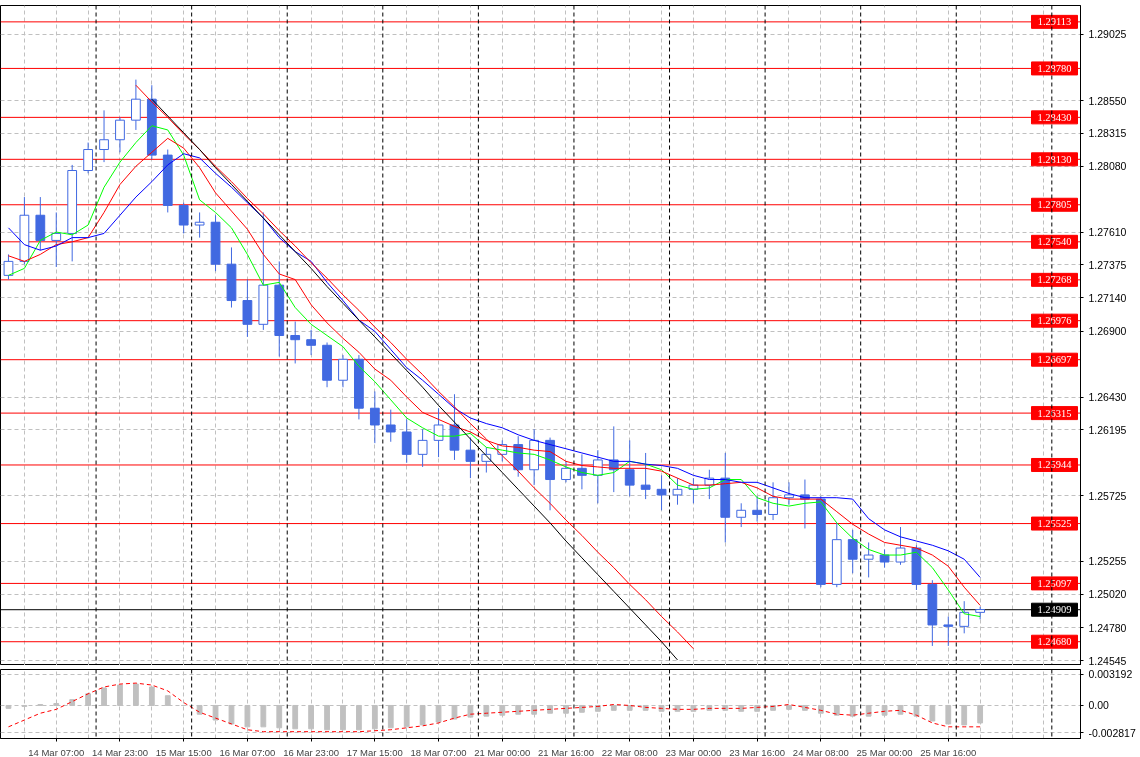 This screenshot has width=1140, height=757. Describe the element at coordinates (311, 751) in the screenshot. I see `x-tick-label: 16 Mar 23:00` at that location.